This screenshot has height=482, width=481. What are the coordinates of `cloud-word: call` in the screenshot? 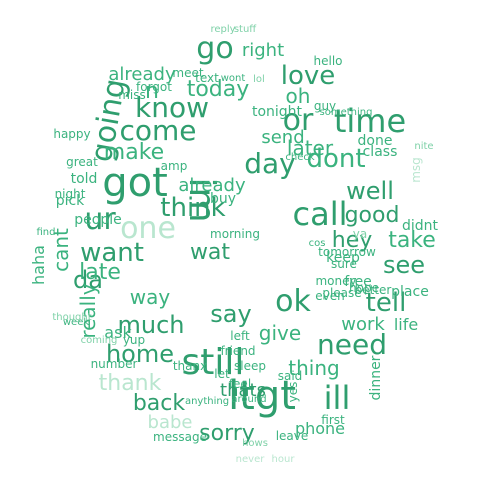 It's located at (320, 214).